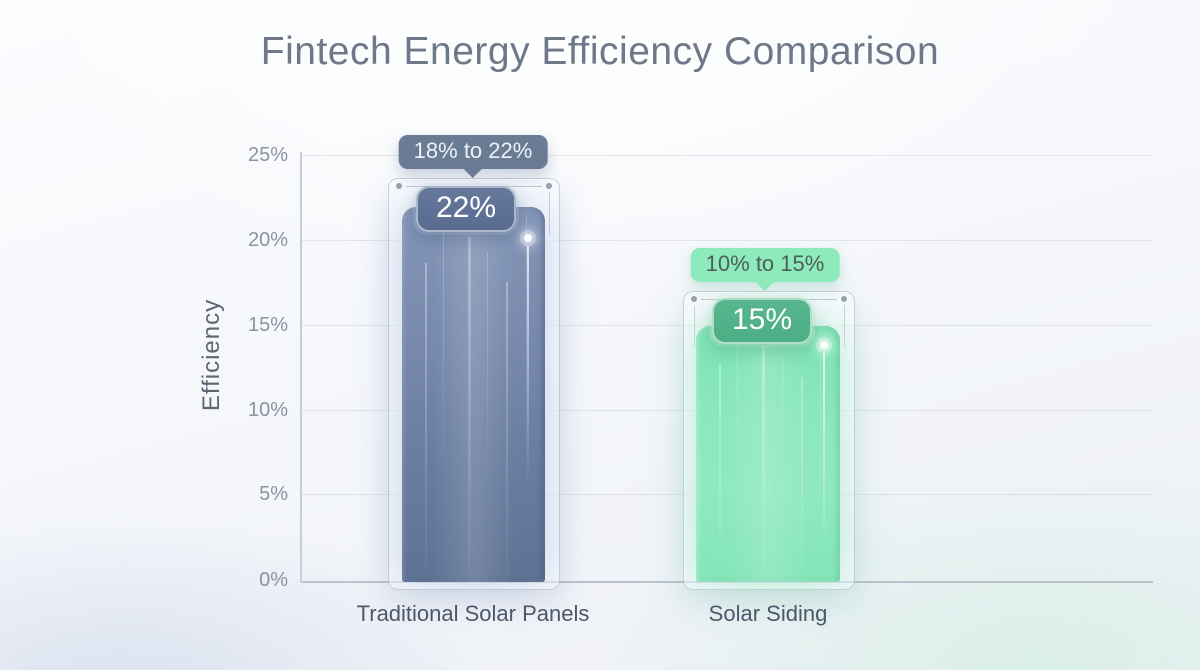 The image size is (1200, 670). Describe the element at coordinates (267, 240) in the screenshot. I see `y-tick-20: 20%` at that location.